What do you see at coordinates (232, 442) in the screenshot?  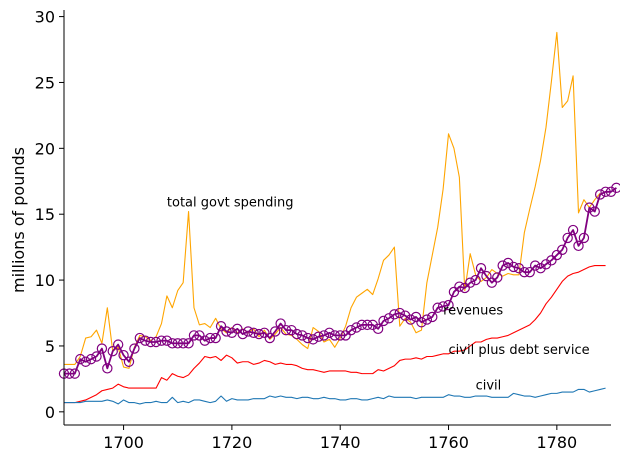 I see `x-tick-label-1720: 1720` at bounding box center [232, 442].